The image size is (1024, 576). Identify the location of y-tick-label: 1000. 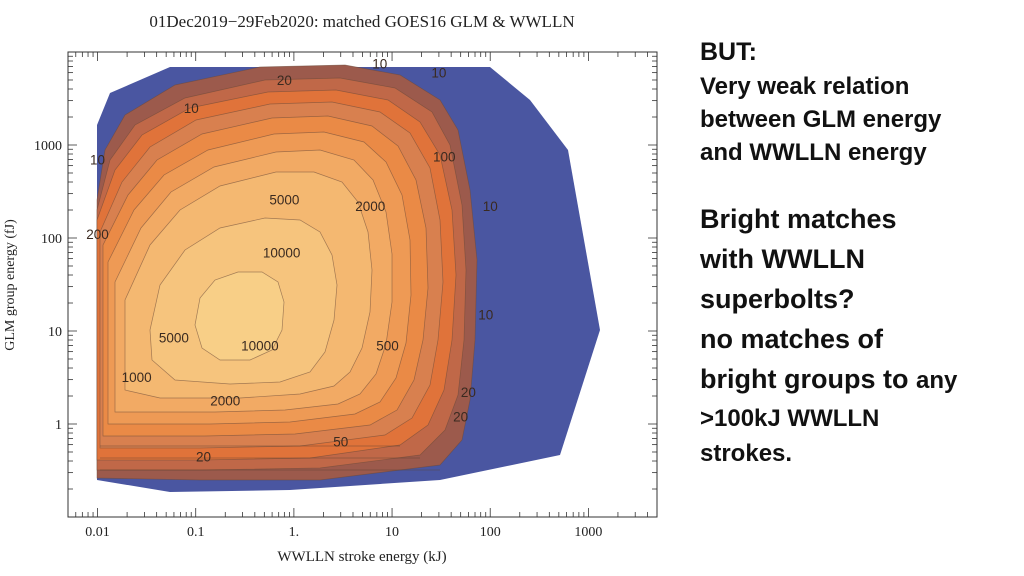
(48, 146).